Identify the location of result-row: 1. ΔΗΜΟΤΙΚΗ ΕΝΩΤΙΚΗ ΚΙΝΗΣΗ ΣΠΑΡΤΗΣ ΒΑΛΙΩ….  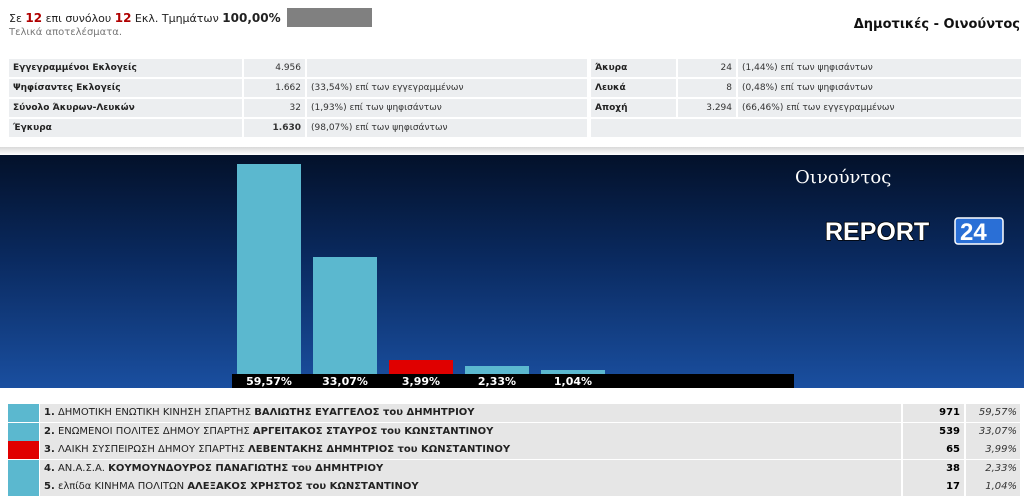
(514, 413).